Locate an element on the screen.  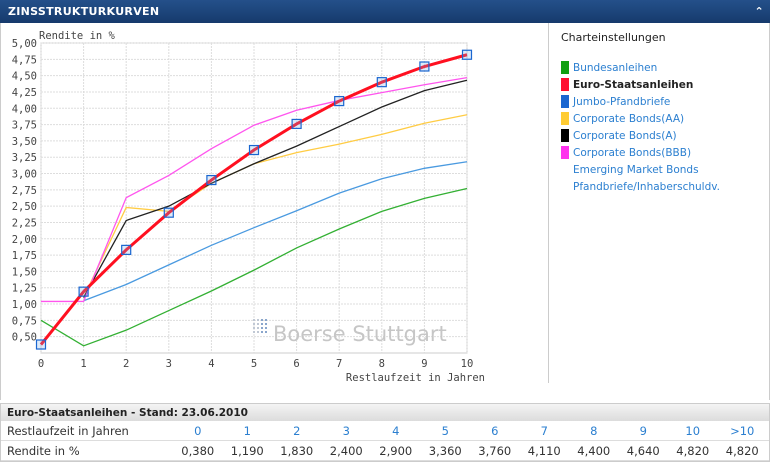
maturity-link: 2 is located at coordinates (297, 431).